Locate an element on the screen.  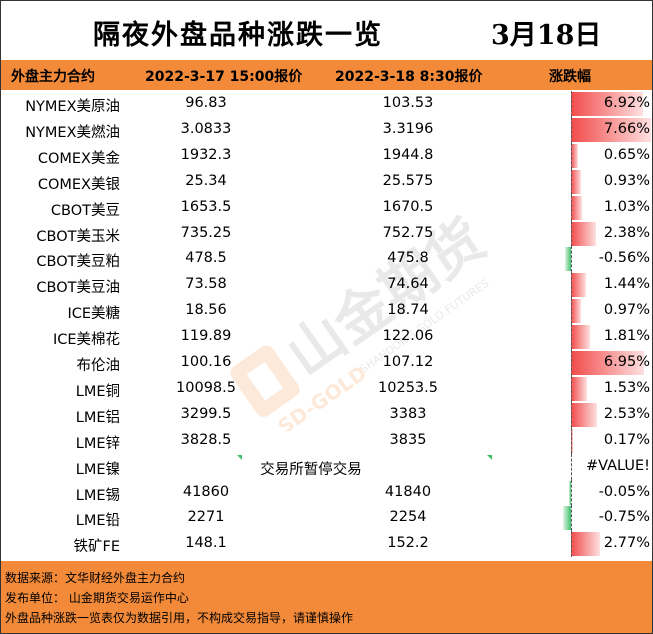
price-2: 122.06 is located at coordinates (408, 336).